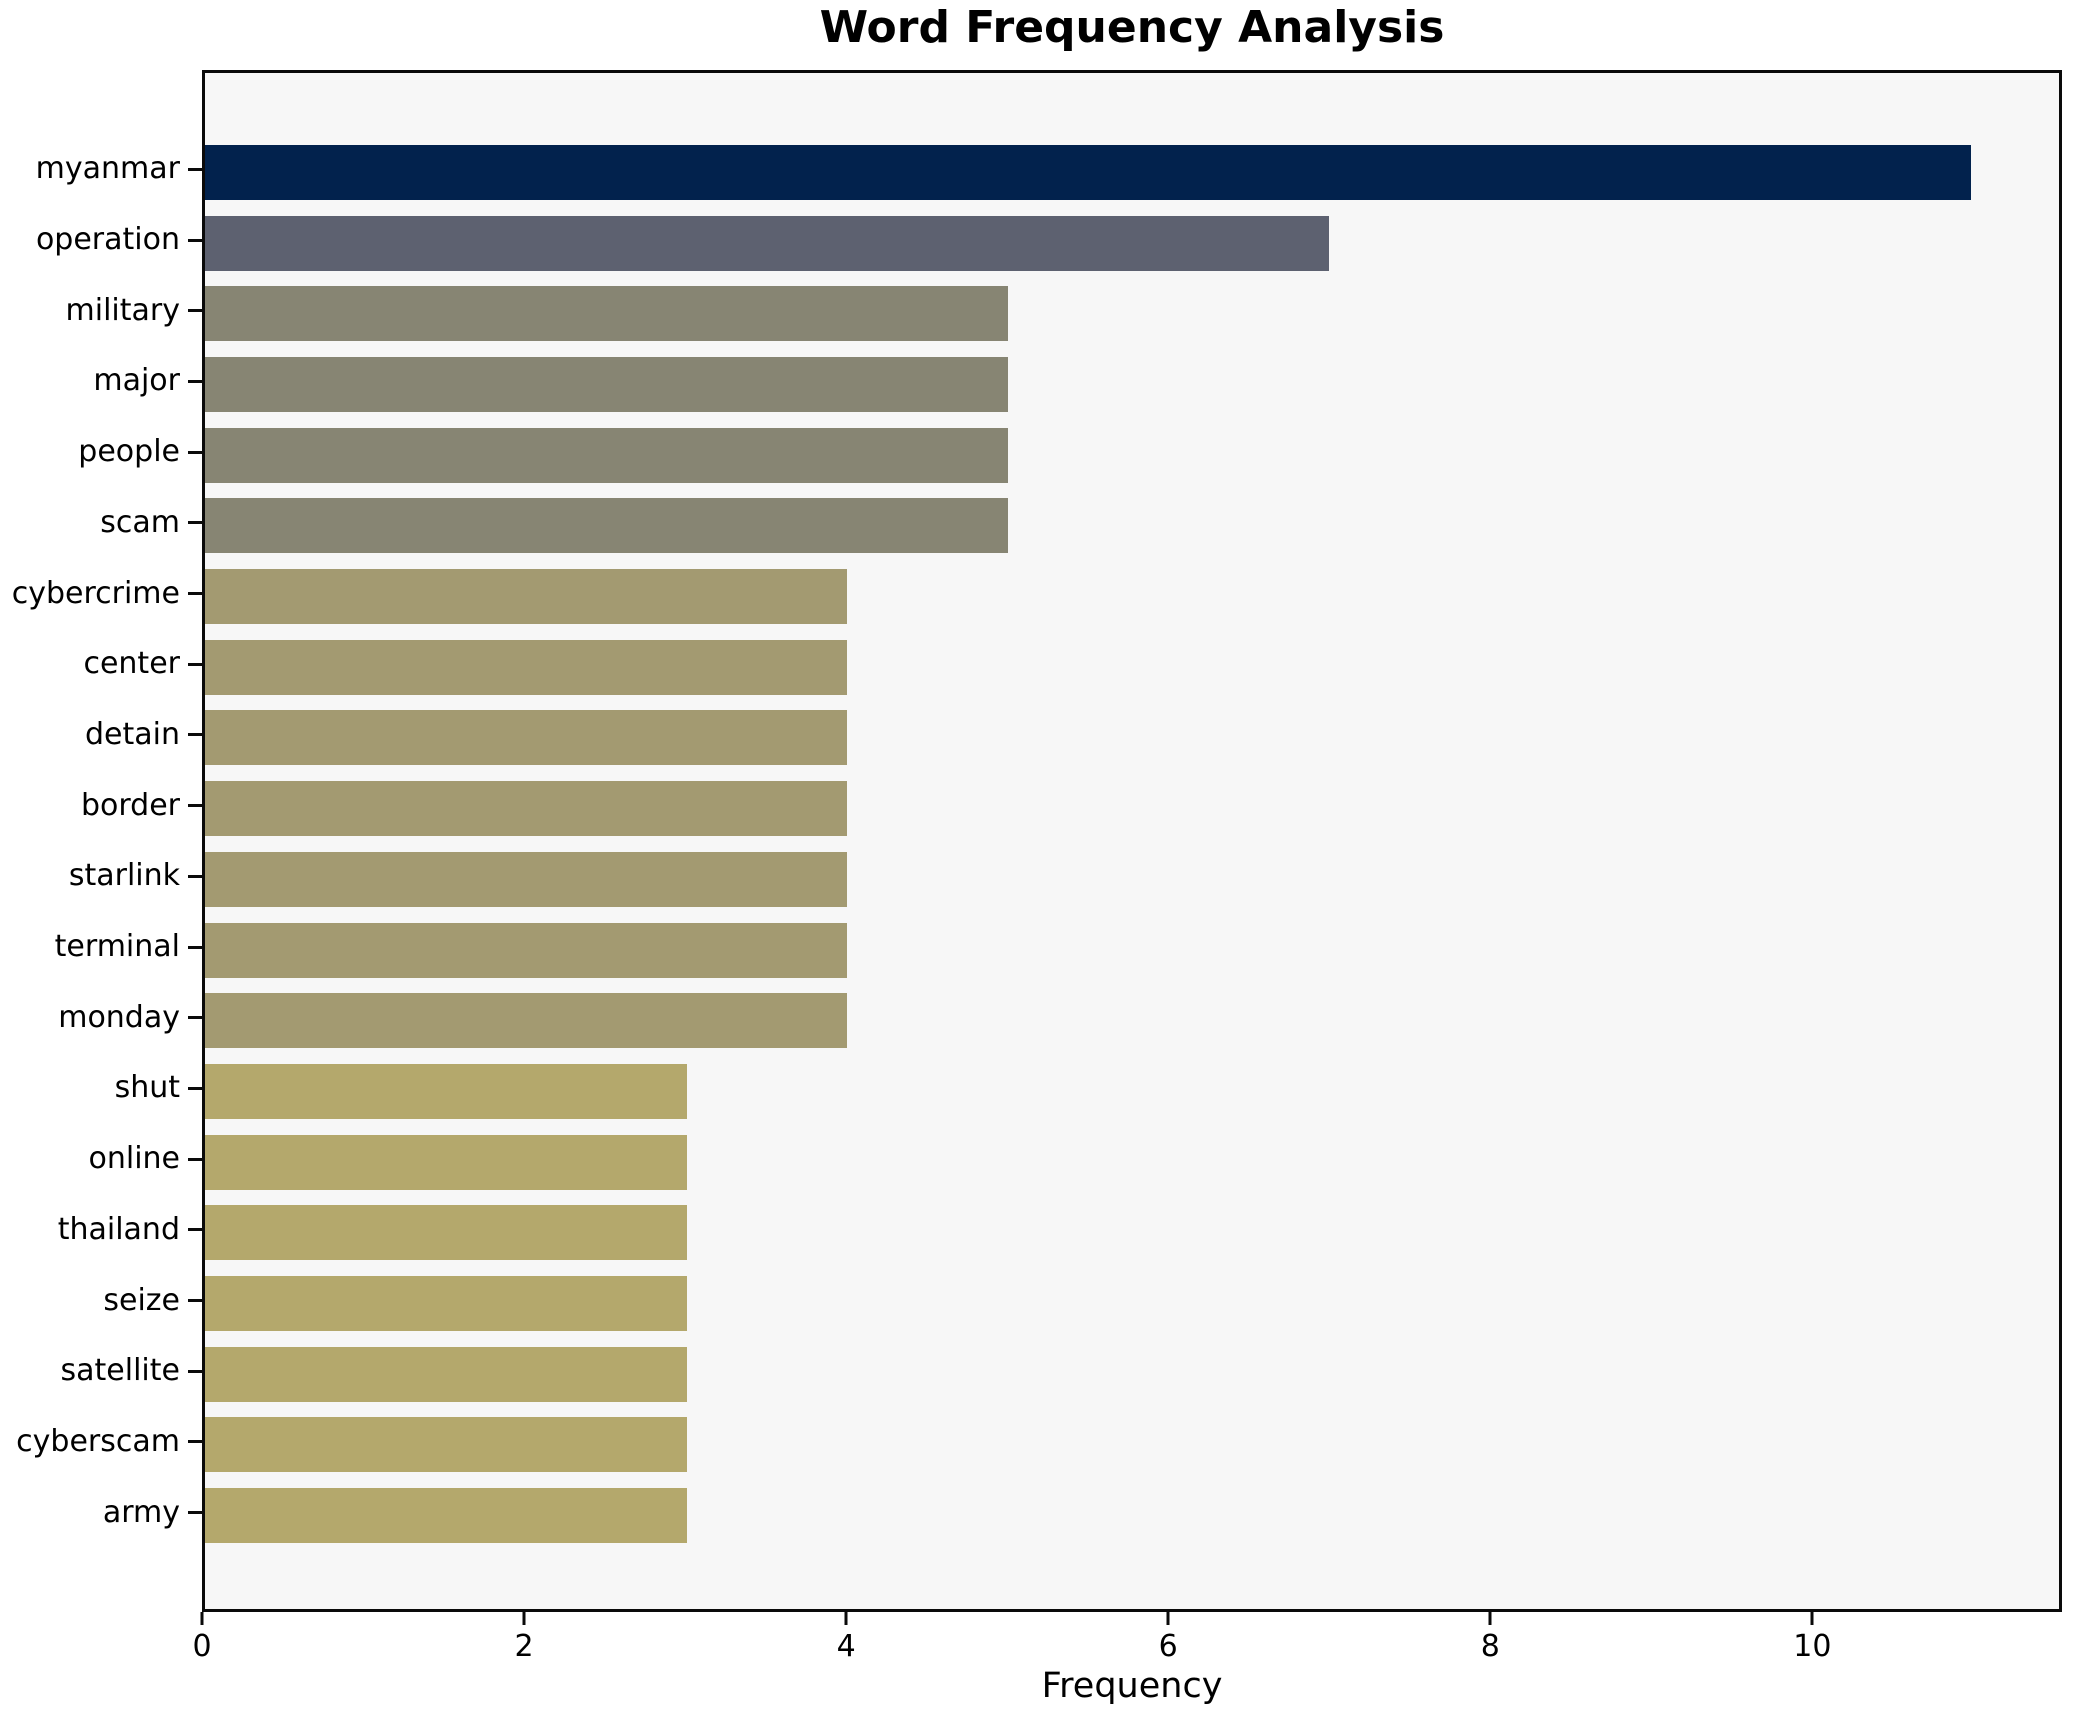 This screenshot has width=2082, height=1722. Describe the element at coordinates (526, 667) in the screenshot. I see `bar-center` at that location.